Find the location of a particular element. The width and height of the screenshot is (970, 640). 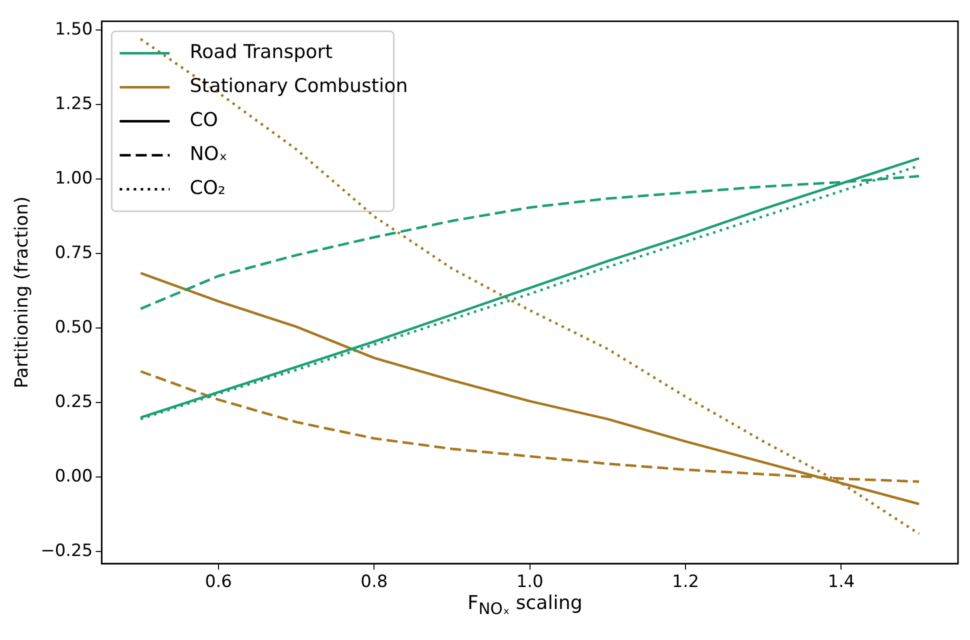

x-tick-label: 1.2 is located at coordinates (686, 582).